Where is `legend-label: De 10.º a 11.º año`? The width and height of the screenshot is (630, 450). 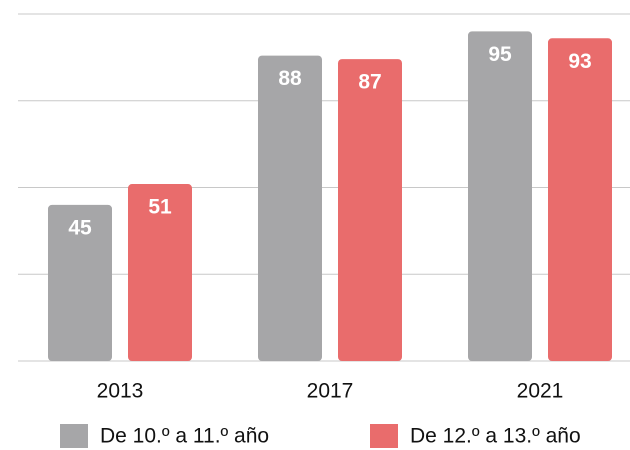 legend-label: De 10.º a 11.º año is located at coordinates (184, 436).